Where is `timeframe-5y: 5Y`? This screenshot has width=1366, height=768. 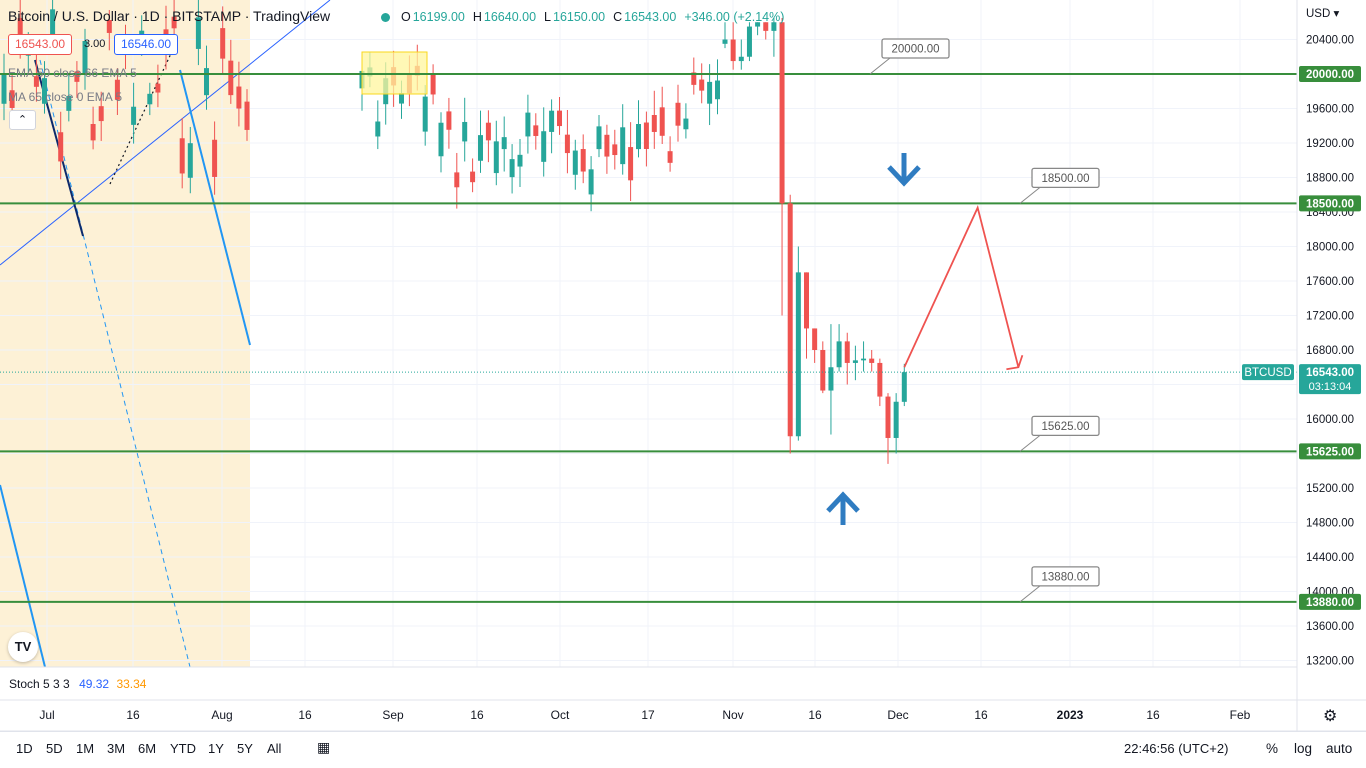
timeframe-5y: 5Y is located at coordinates (245, 748).